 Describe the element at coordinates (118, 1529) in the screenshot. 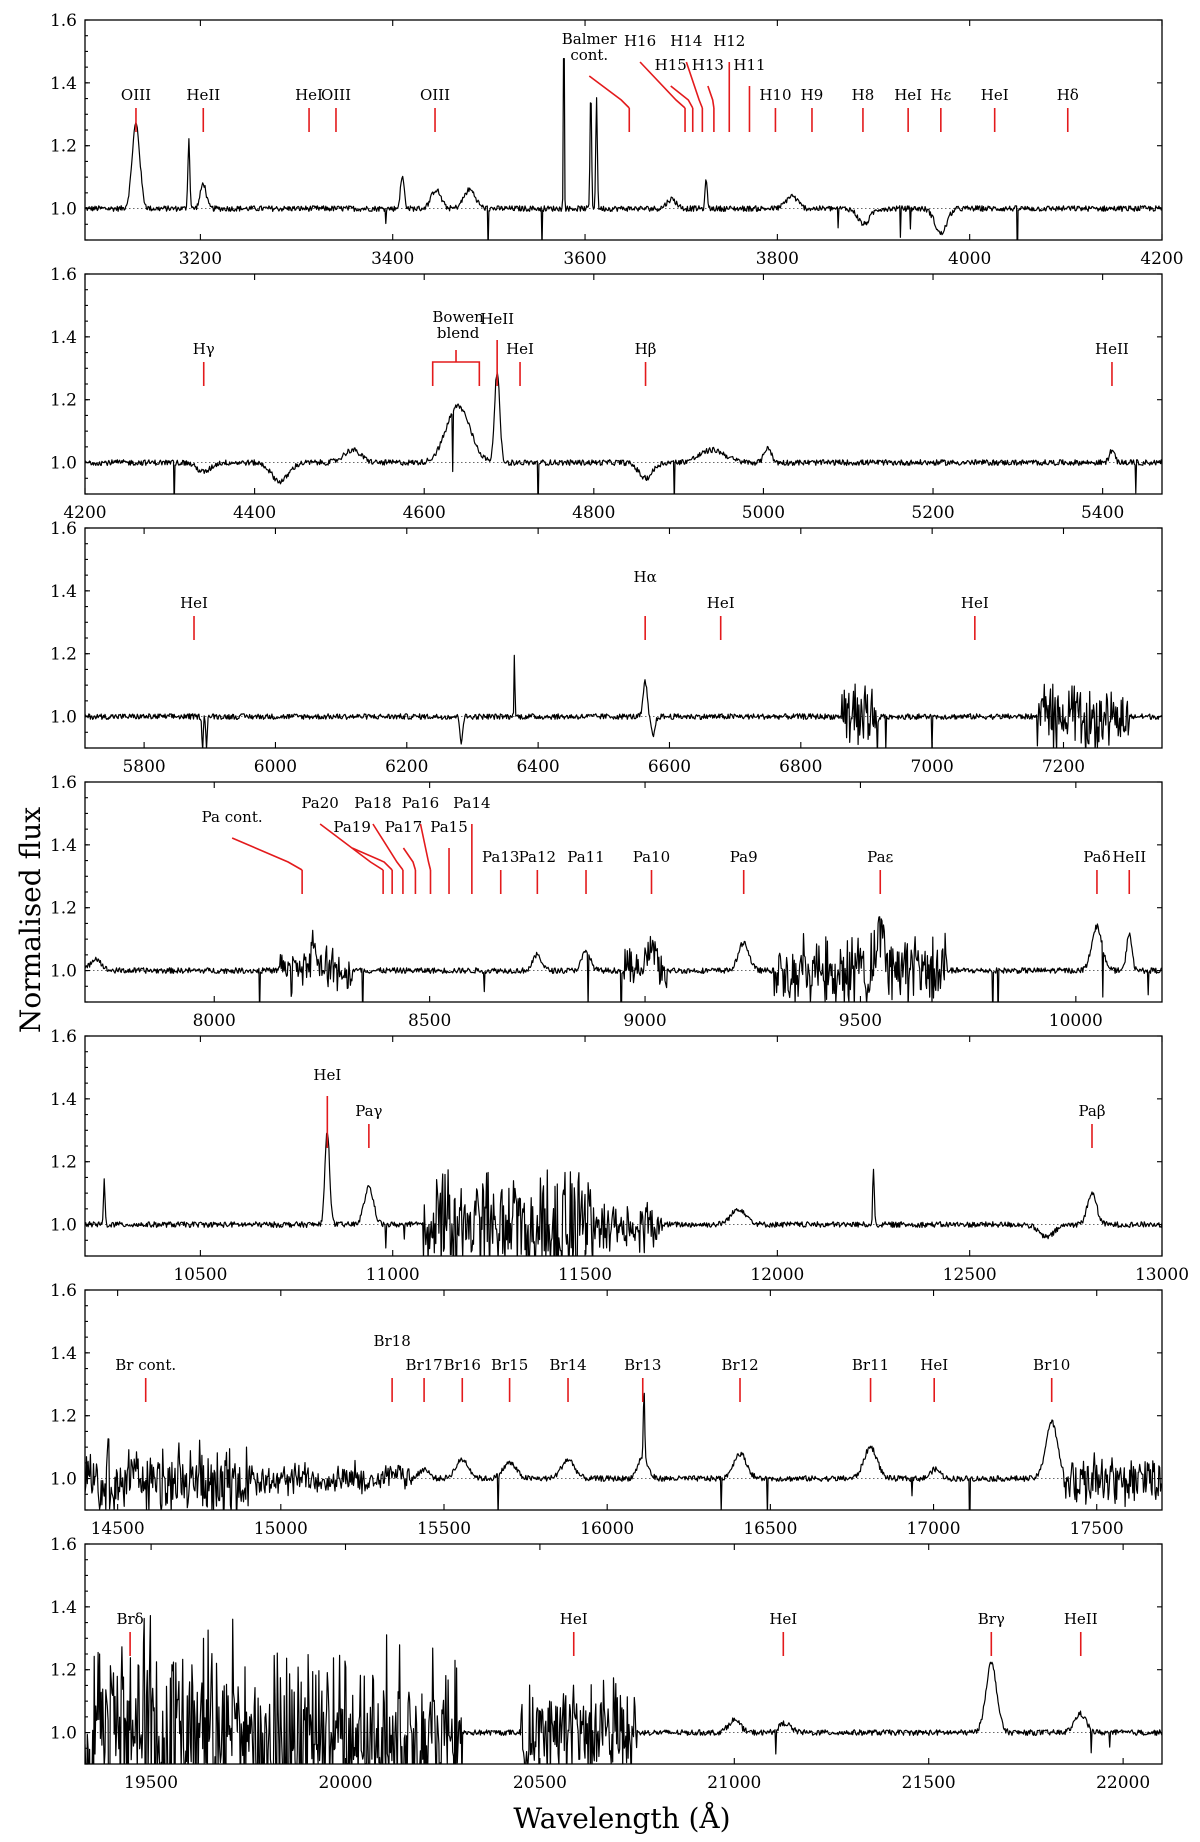

I see `x-tick-label: 14500` at that location.